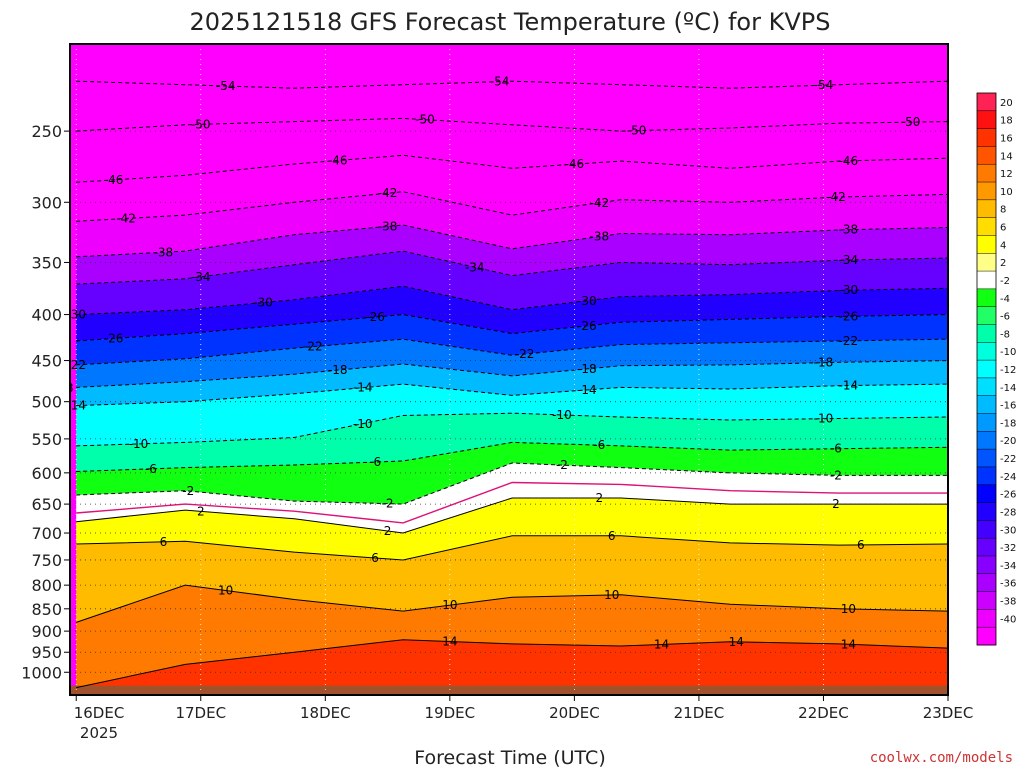  I want to click on y-tick-label: 250, so click(46, 131).